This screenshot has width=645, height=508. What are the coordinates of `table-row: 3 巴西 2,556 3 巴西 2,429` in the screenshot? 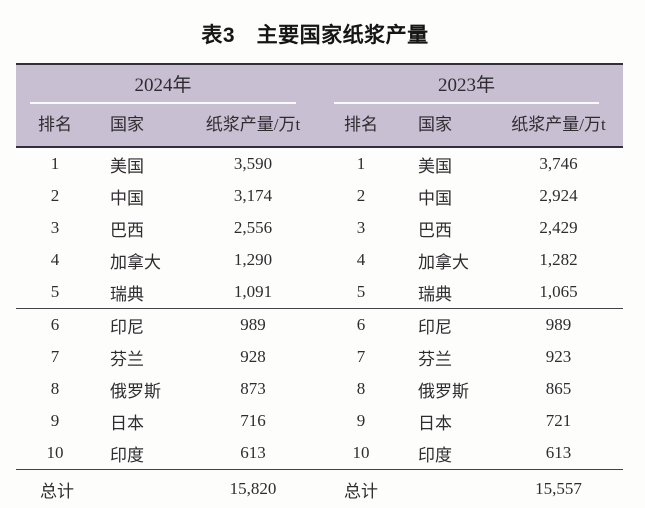 It's located at (319, 228).